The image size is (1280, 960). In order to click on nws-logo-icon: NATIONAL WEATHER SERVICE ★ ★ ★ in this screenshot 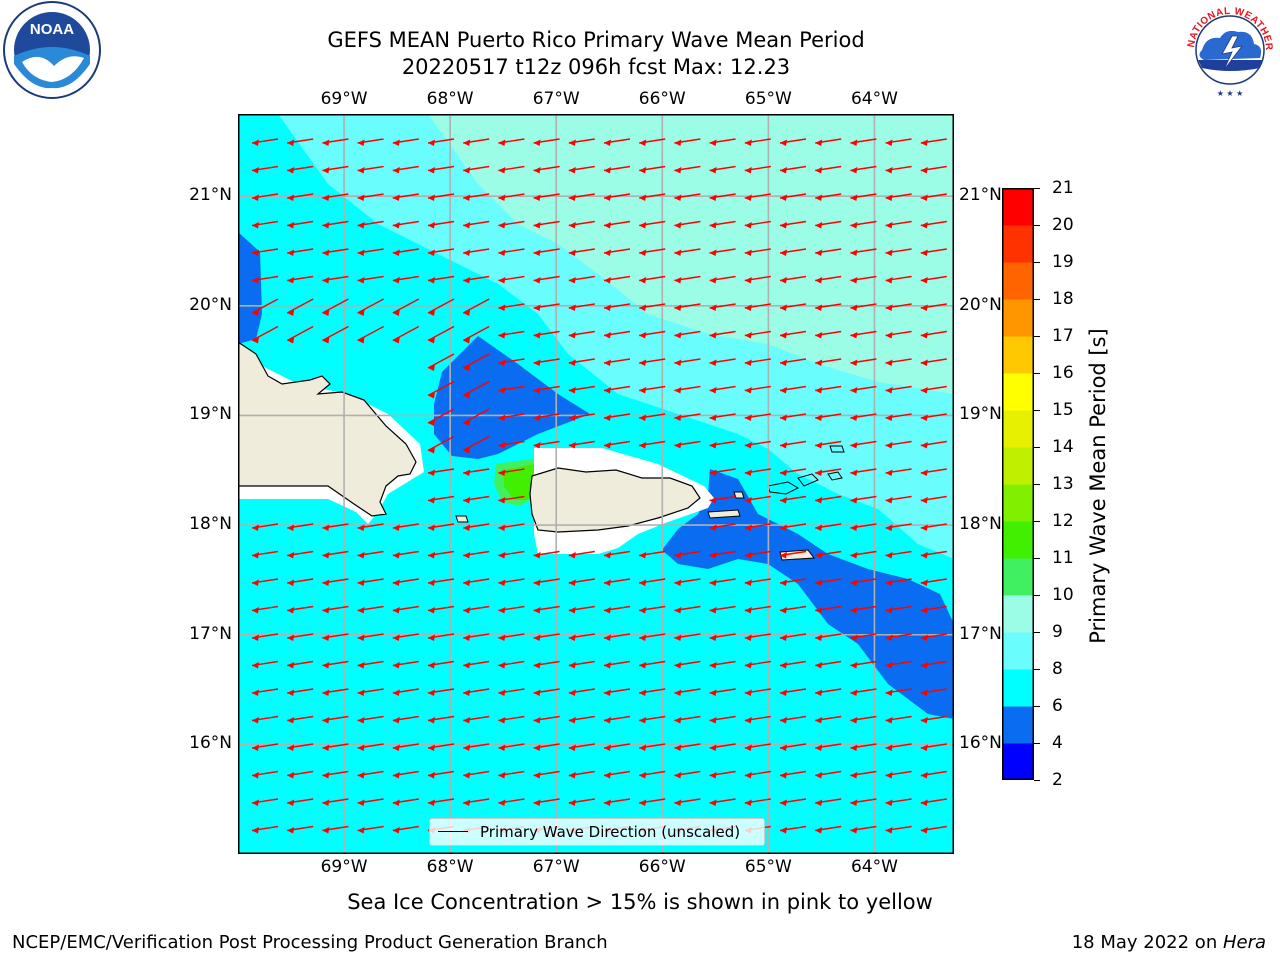, I will do `click(1226, 49)`.